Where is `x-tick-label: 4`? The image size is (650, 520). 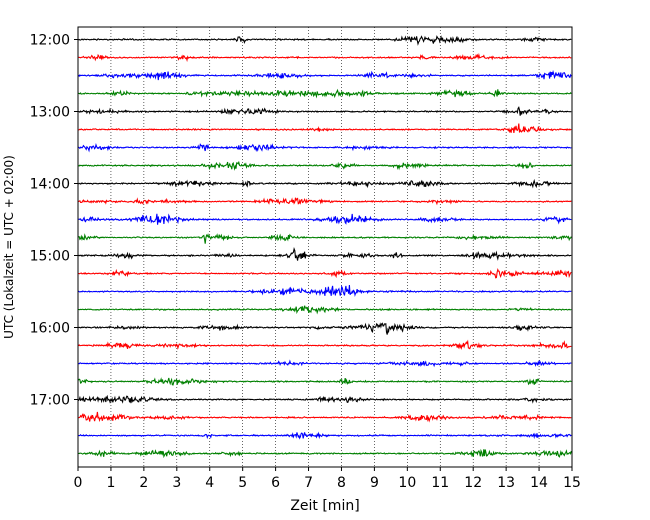
x-tick-label: 4 is located at coordinates (209, 483).